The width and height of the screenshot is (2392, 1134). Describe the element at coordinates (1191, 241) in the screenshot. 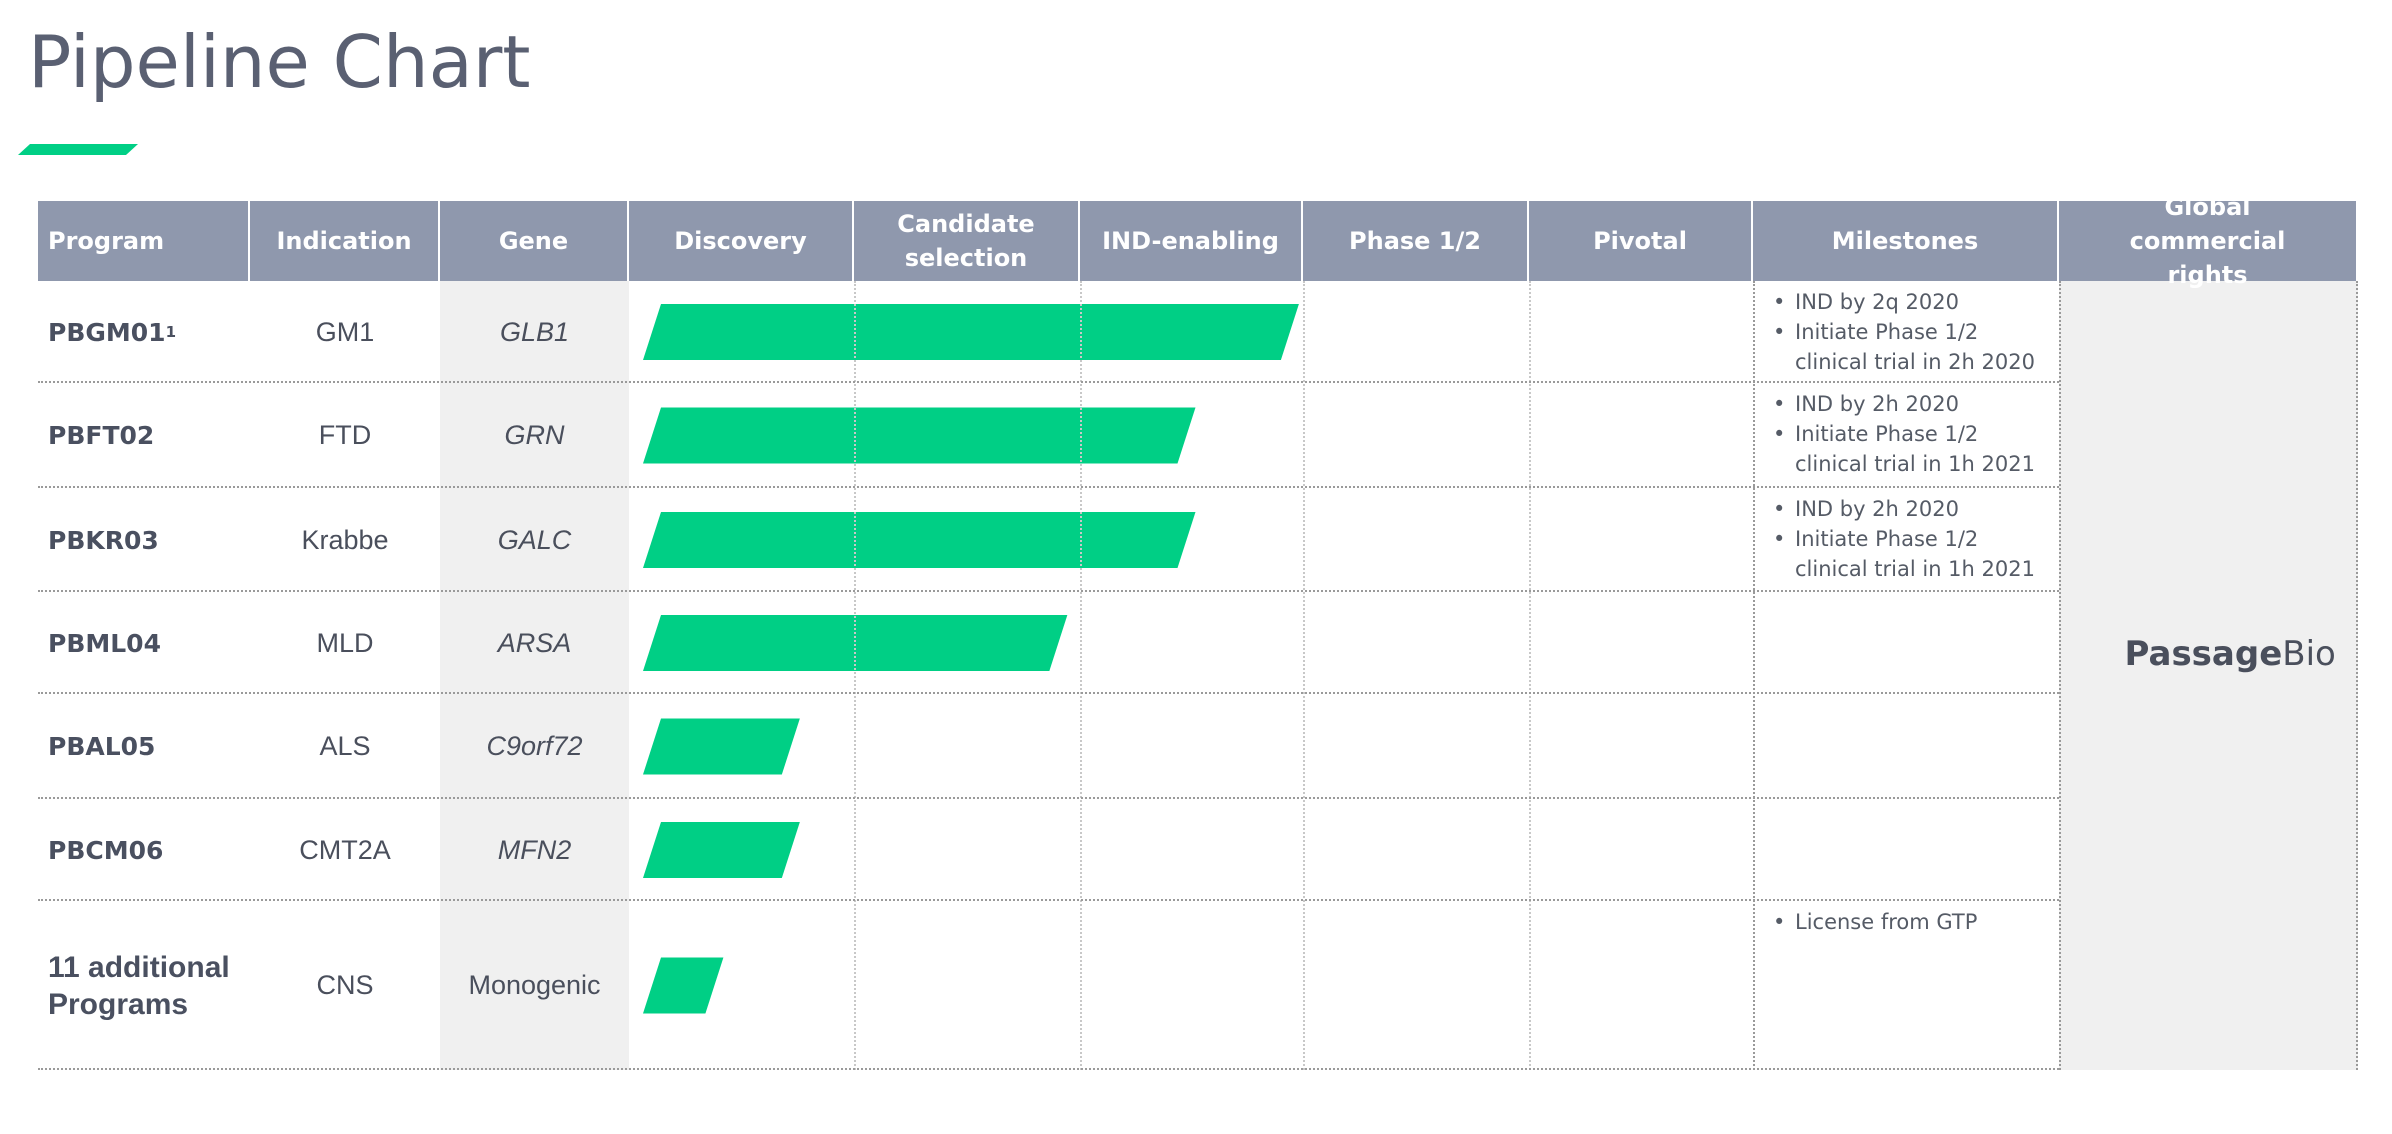

I see `column-header: IND-enabling` at that location.